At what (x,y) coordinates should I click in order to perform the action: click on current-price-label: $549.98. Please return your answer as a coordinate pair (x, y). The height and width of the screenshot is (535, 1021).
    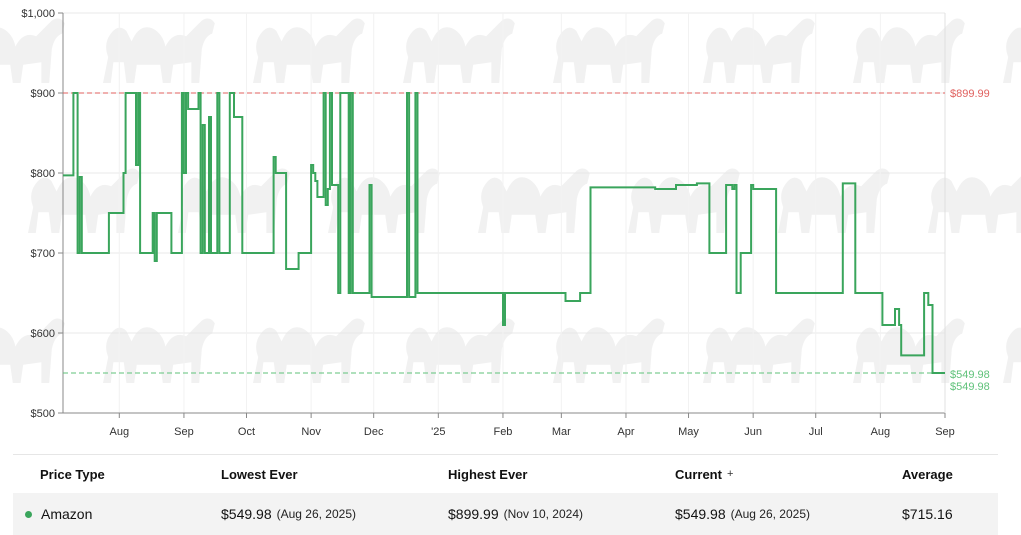
    Looking at the image, I should click on (970, 387).